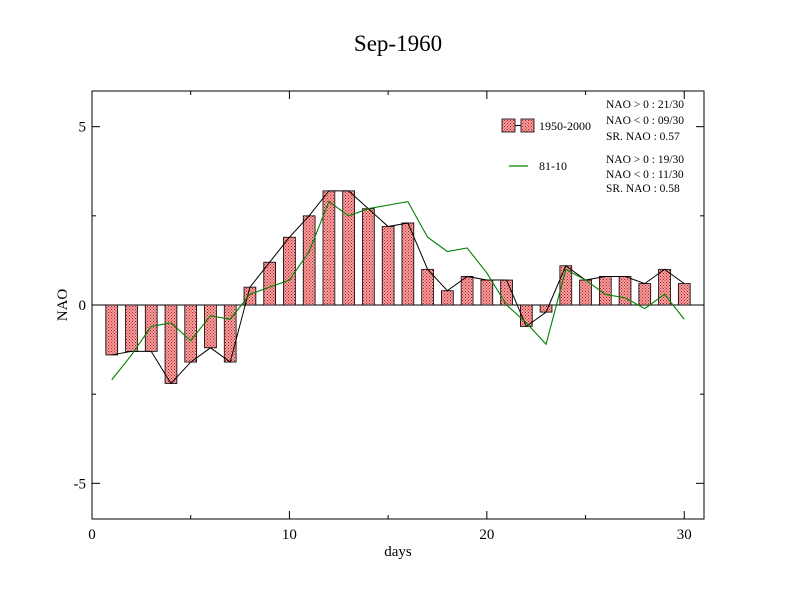 Image resolution: width=792 pixels, height=612 pixels. Describe the element at coordinates (508, 125) in the screenshot. I see `legend-swatch-left` at that location.